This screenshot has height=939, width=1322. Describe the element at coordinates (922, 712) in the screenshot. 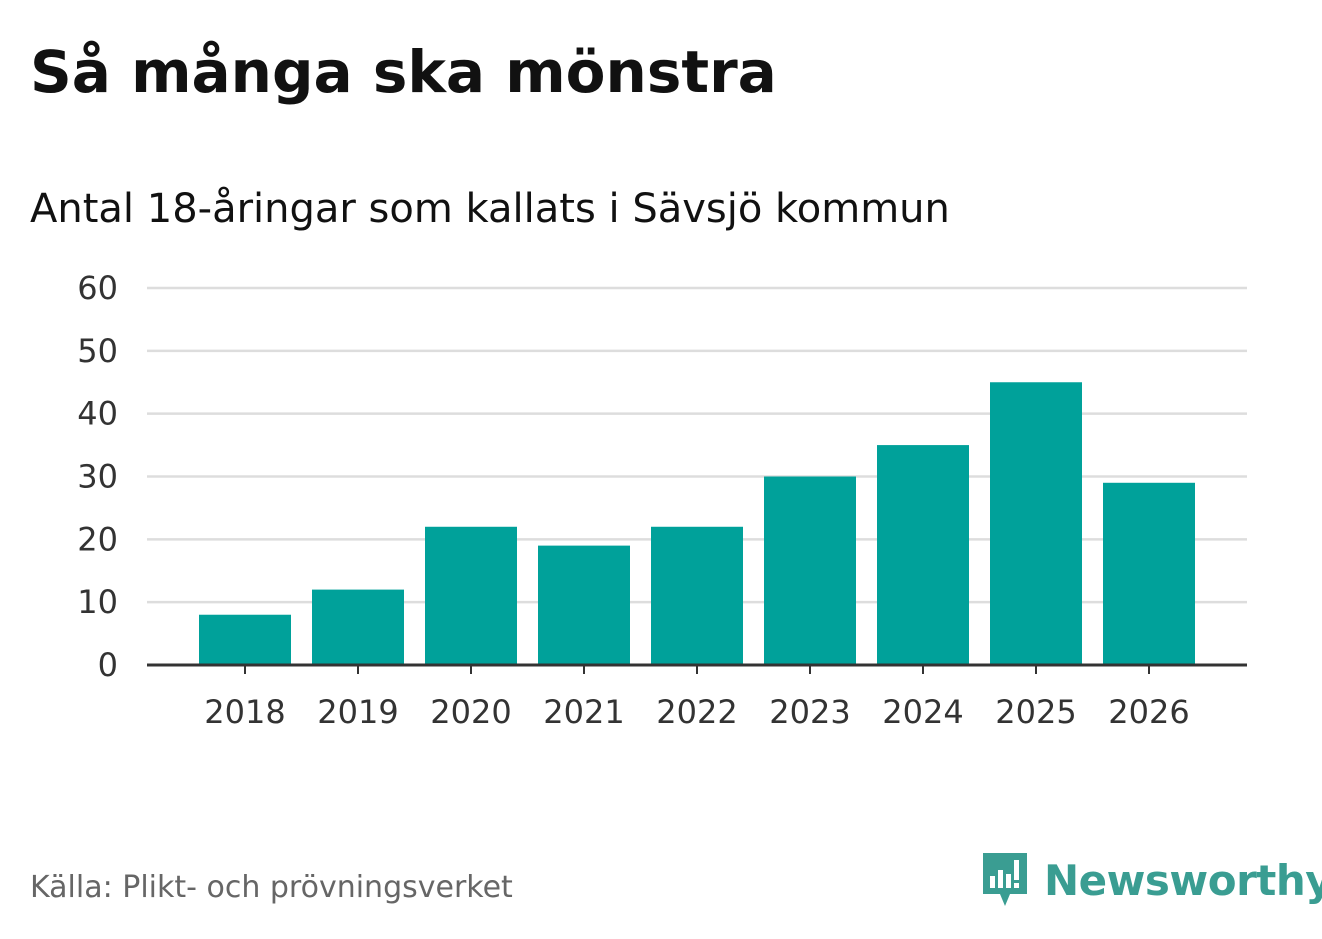

I see `x-tick-label: 2024` at that location.